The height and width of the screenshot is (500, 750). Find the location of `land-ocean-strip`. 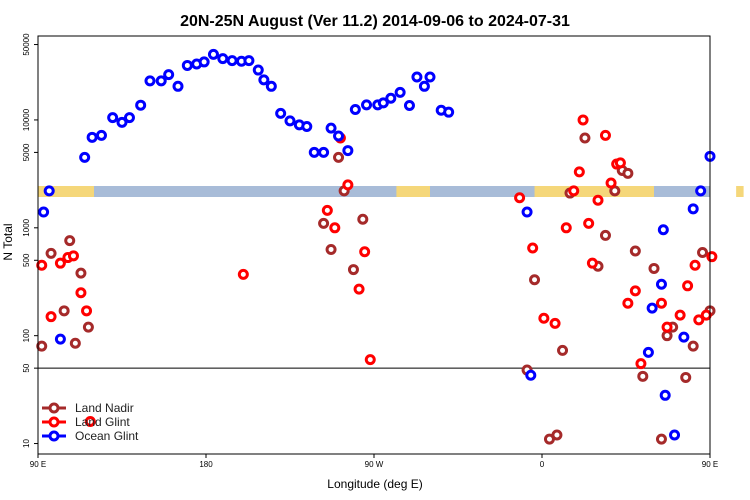

land-ocean-strip is located at coordinates (391, 191).